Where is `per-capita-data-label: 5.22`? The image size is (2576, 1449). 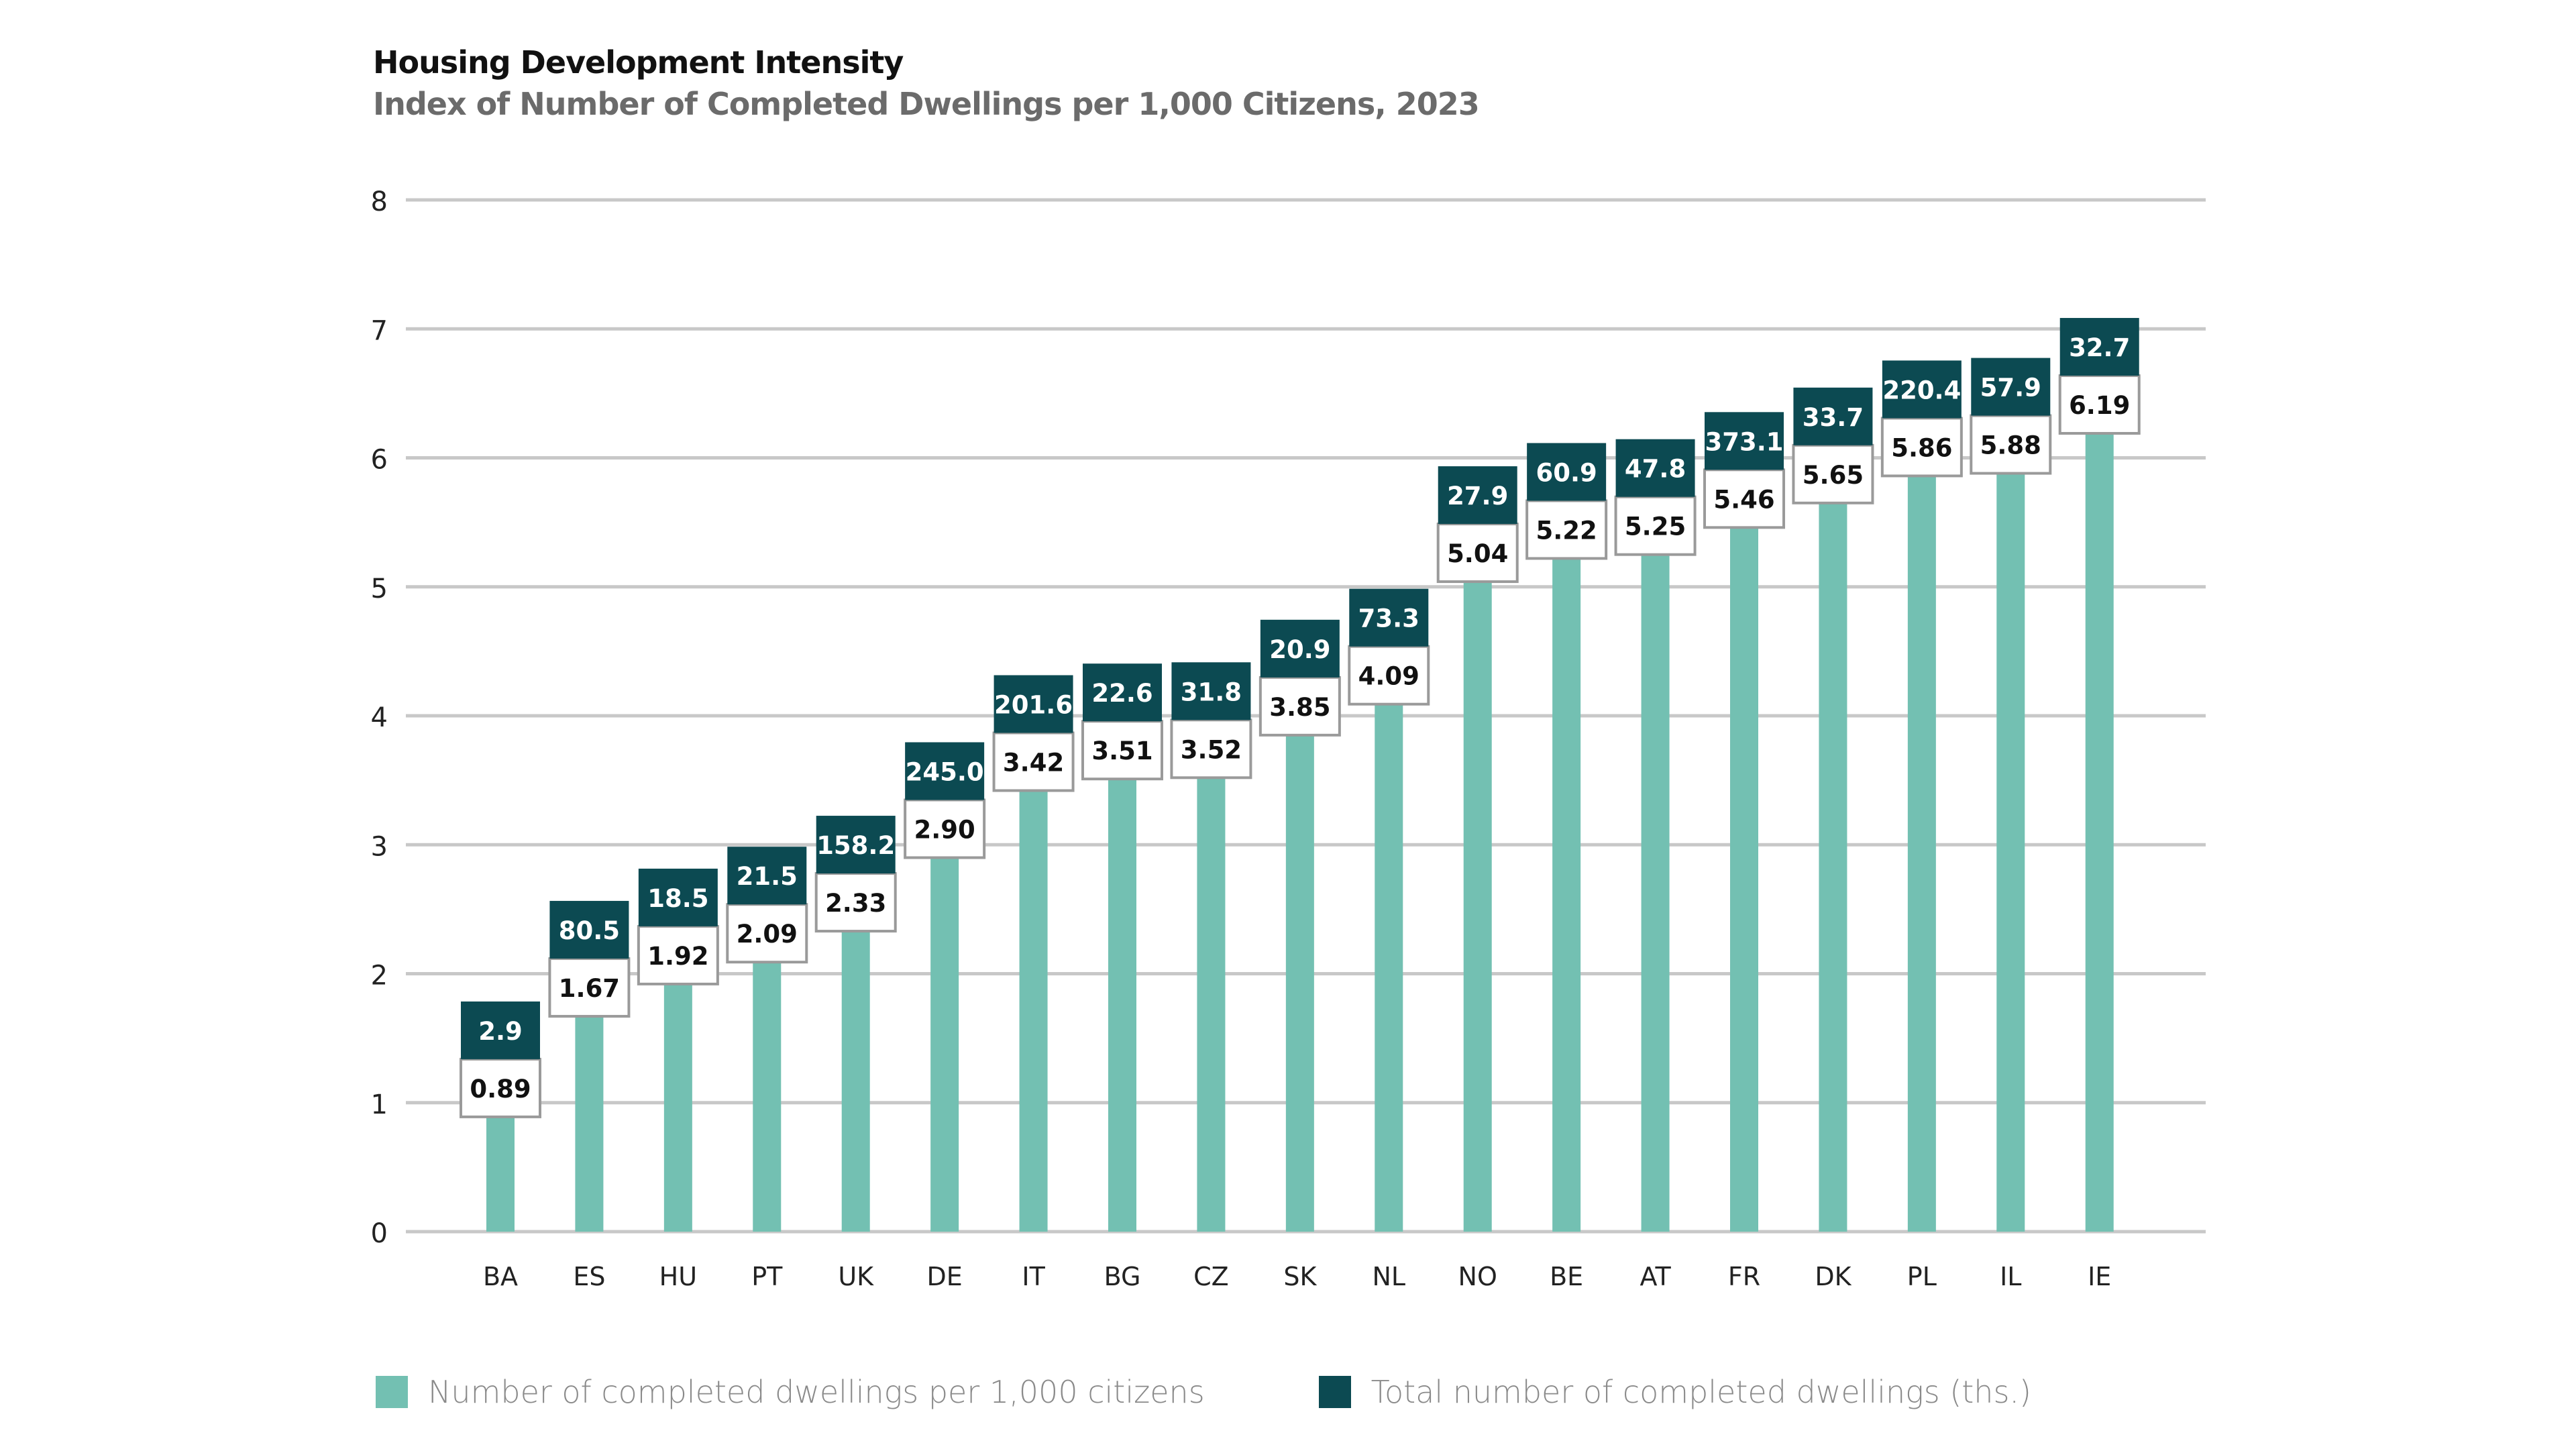 per-capita-data-label: 5.22 is located at coordinates (1566, 530).